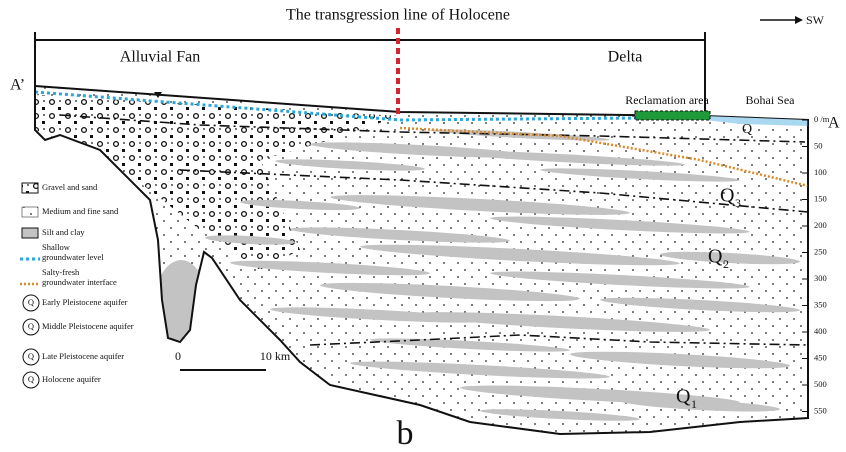 This screenshot has width=846, height=452. Describe the element at coordinates (820, 384) in the screenshot. I see `tick-label: 500` at that location.